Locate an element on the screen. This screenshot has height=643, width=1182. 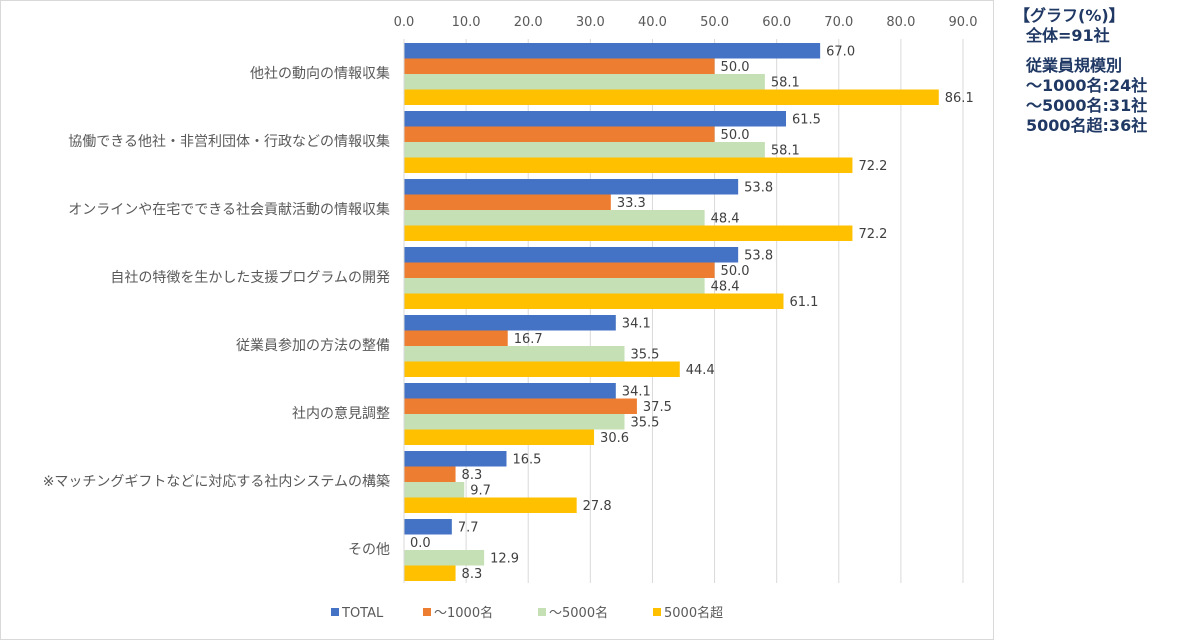
data-label: 33.3 is located at coordinates (631, 203).